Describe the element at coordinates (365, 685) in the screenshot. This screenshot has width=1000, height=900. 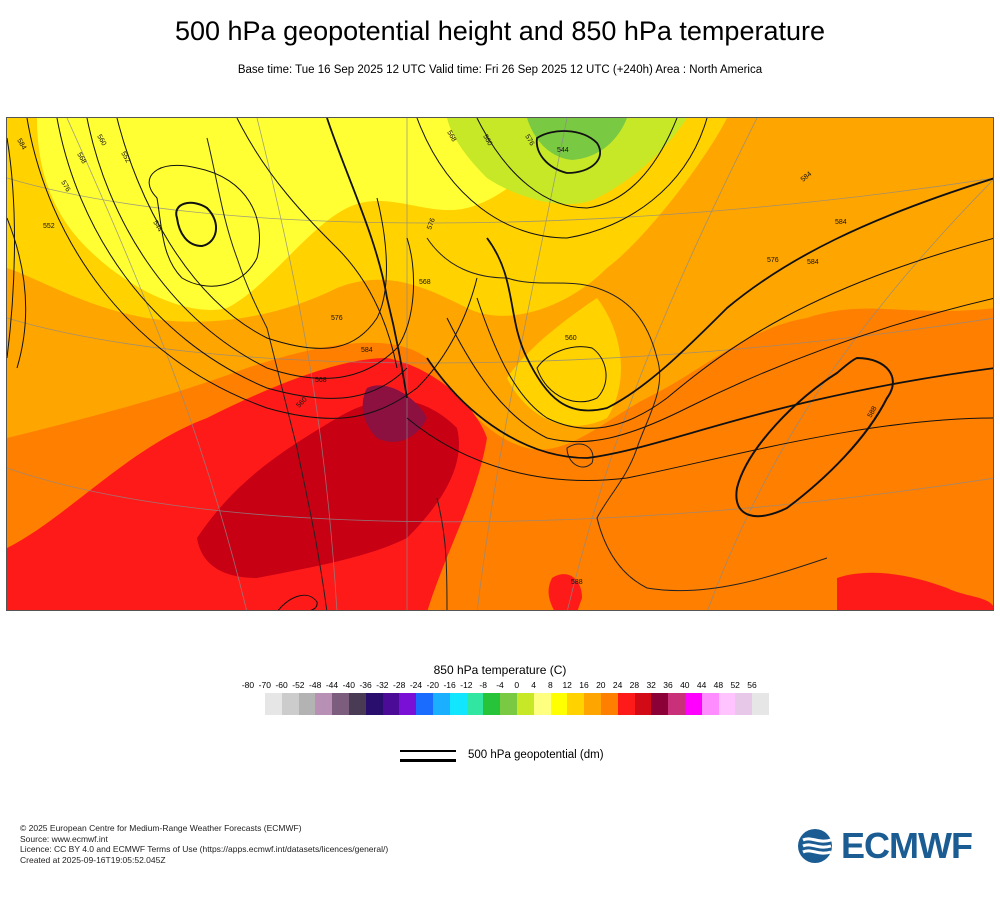
I see `legend-tick-label: -36` at that location.